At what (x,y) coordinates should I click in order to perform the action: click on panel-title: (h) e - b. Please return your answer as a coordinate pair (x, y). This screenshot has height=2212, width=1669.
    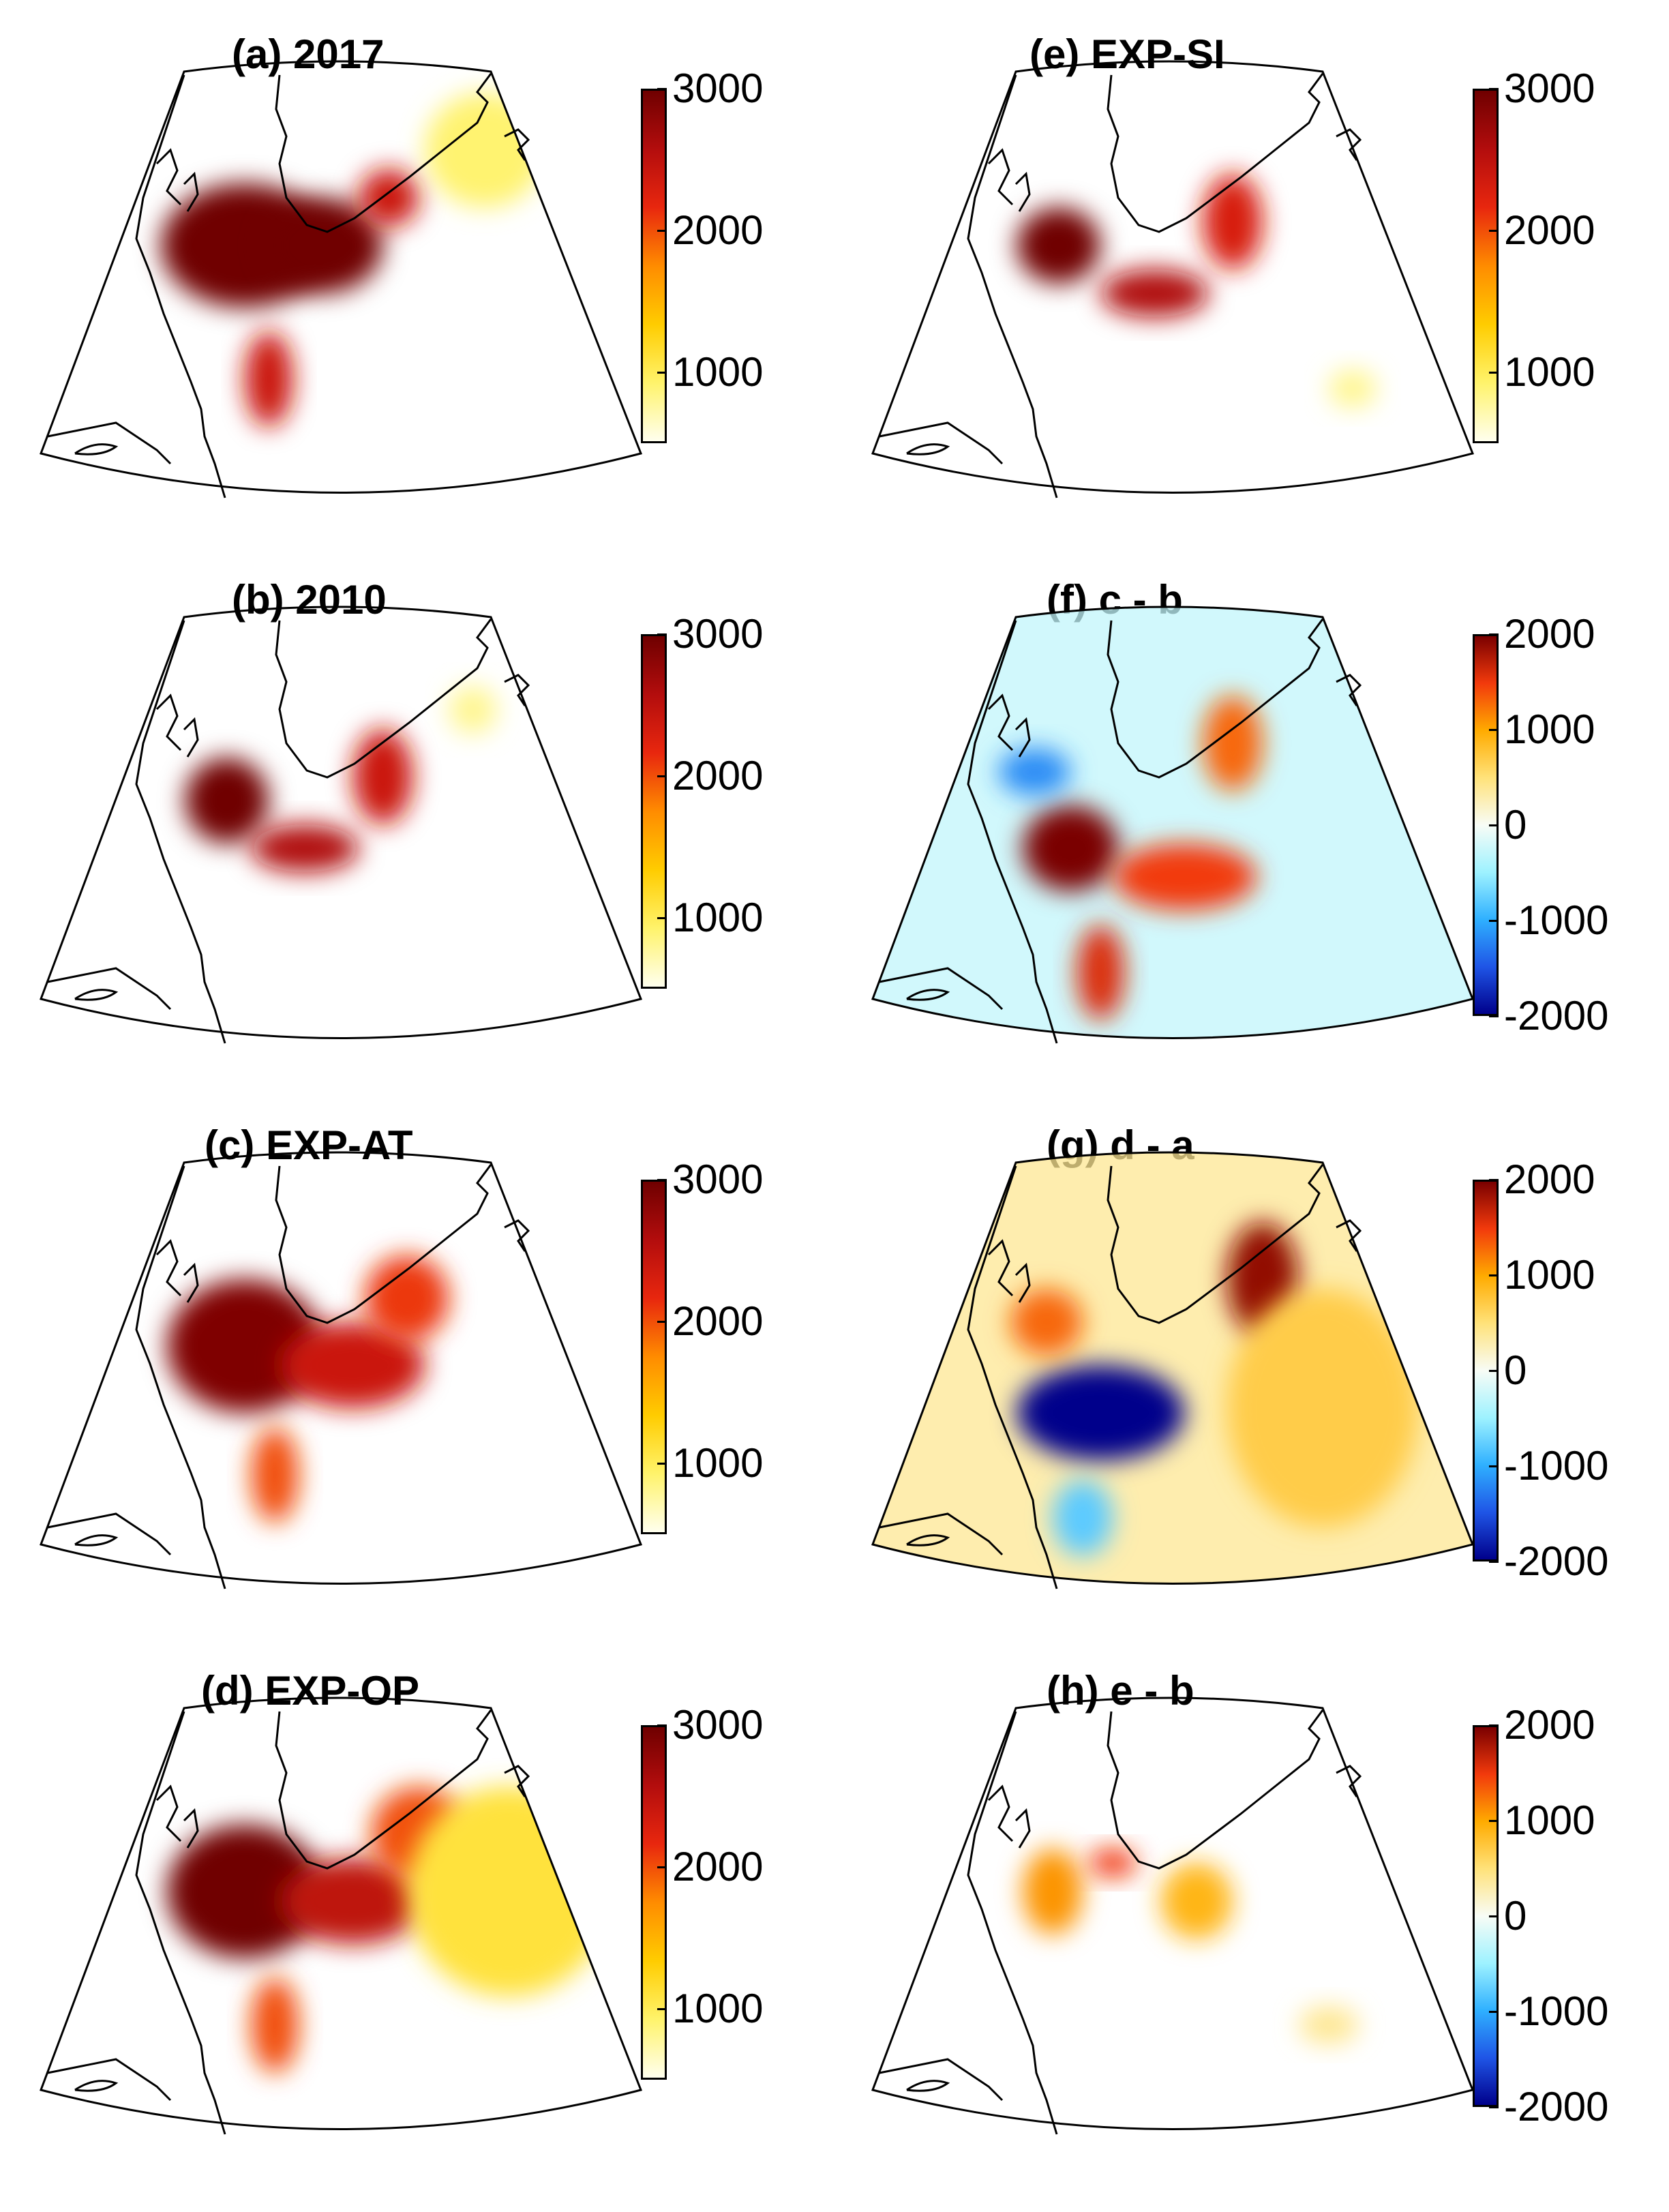
    Looking at the image, I should click on (1120, 1691).